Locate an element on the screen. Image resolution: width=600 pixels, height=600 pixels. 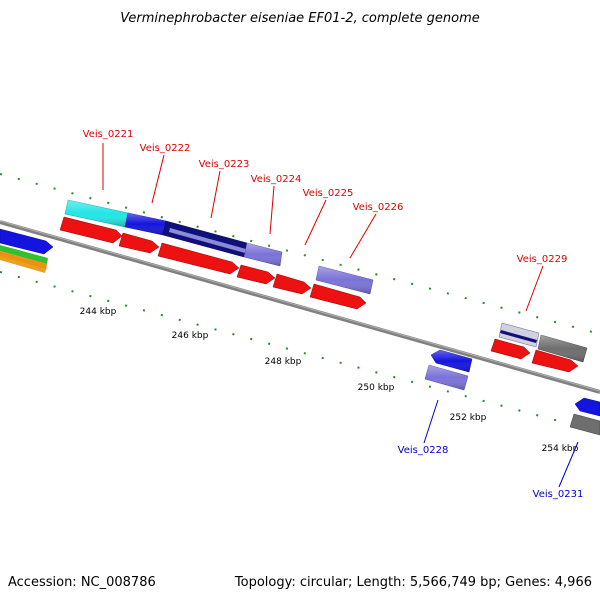
accession-text: Accession: NC_008786 is located at coordinates (82, 582).